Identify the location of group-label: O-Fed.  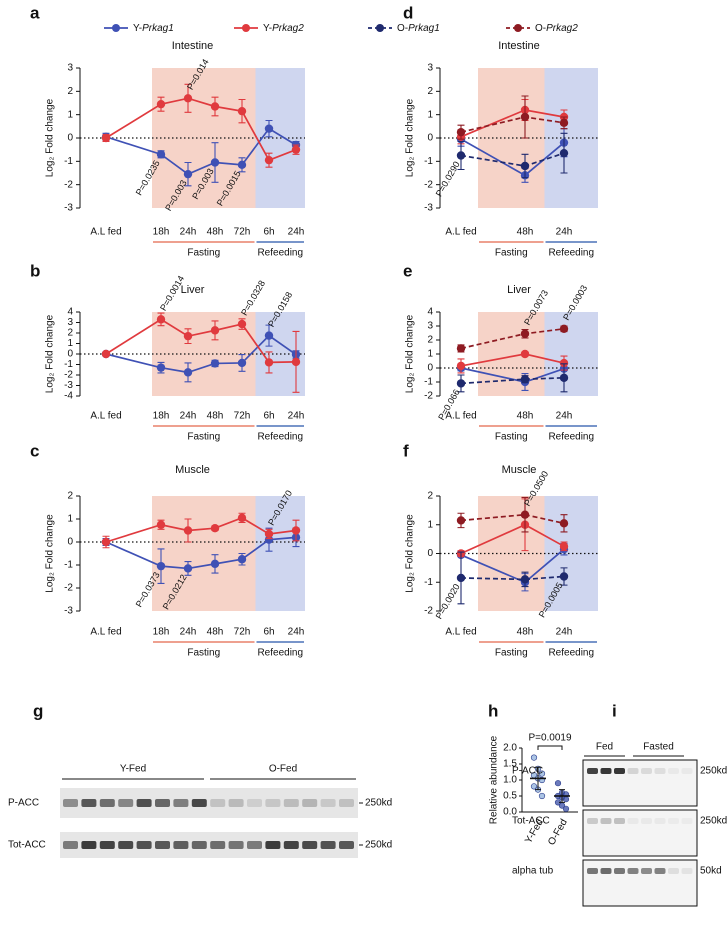
(283, 769).